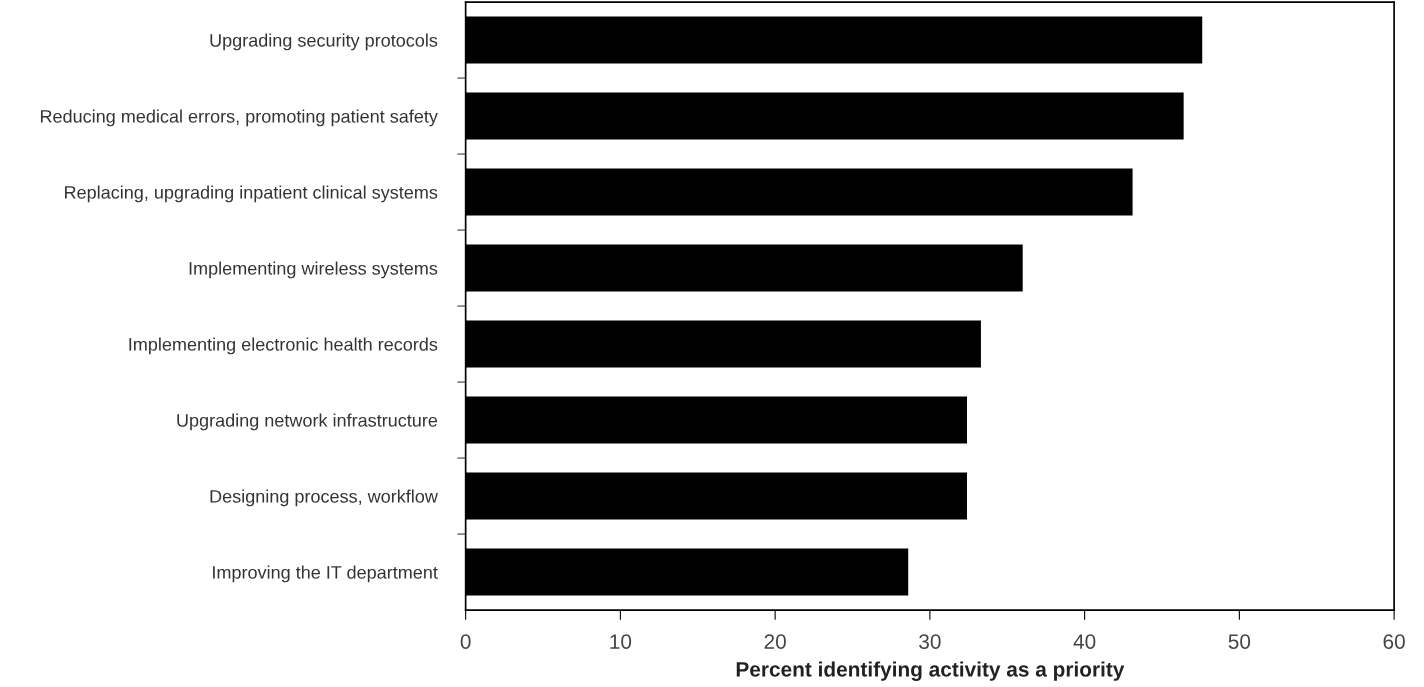 The height and width of the screenshot is (687, 1424). Describe the element at coordinates (621, 641) in the screenshot. I see `x-tick-label: 10` at that location.